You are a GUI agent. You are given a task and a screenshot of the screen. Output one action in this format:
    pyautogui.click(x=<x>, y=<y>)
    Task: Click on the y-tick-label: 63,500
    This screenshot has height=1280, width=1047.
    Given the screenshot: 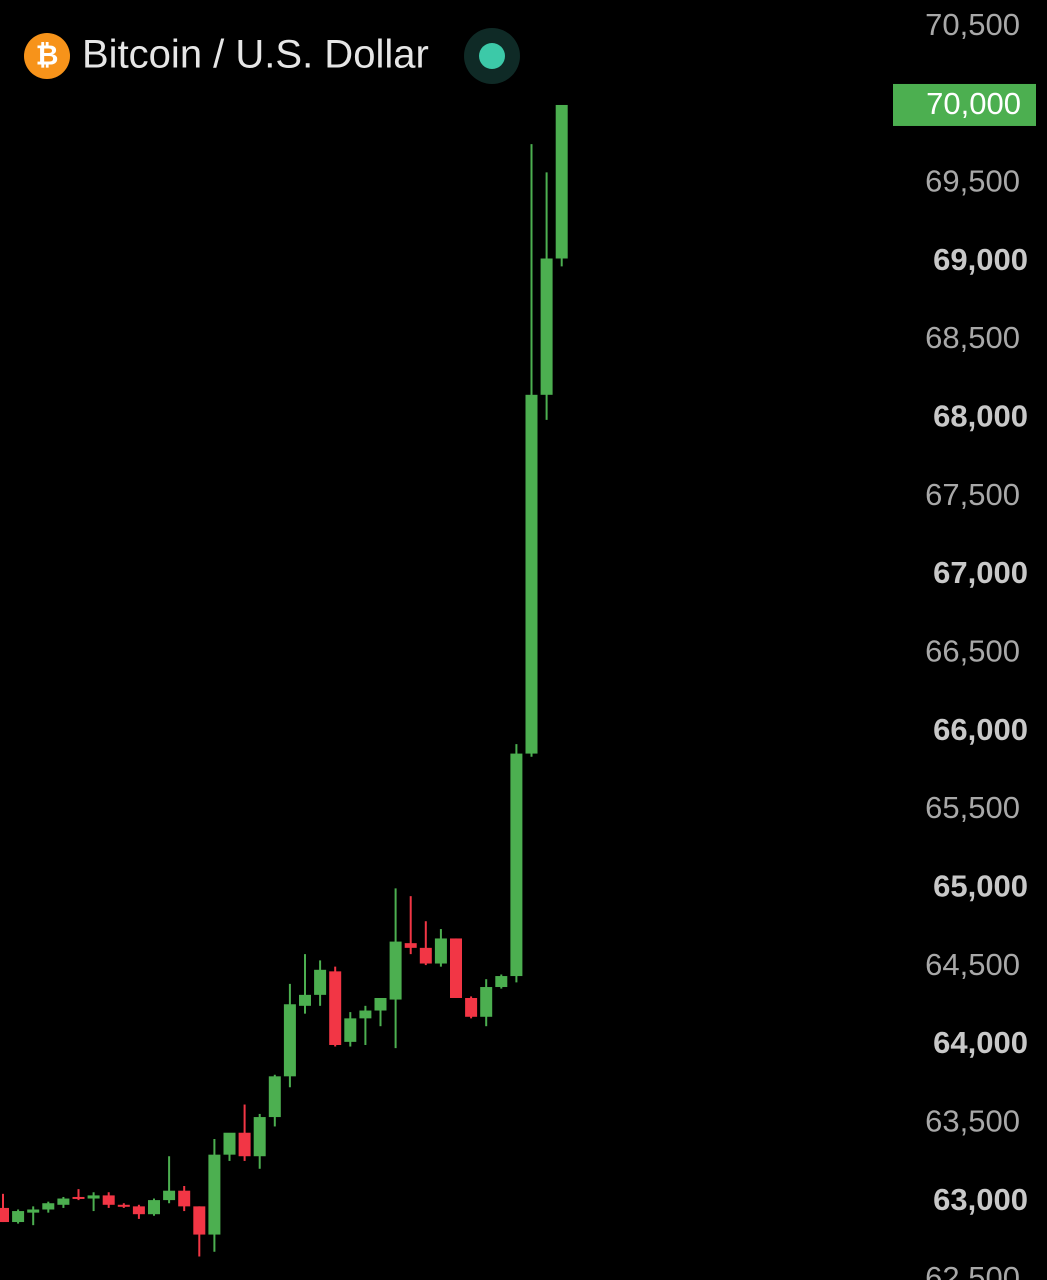 What is the action you would take?
    pyautogui.click(x=972, y=1121)
    